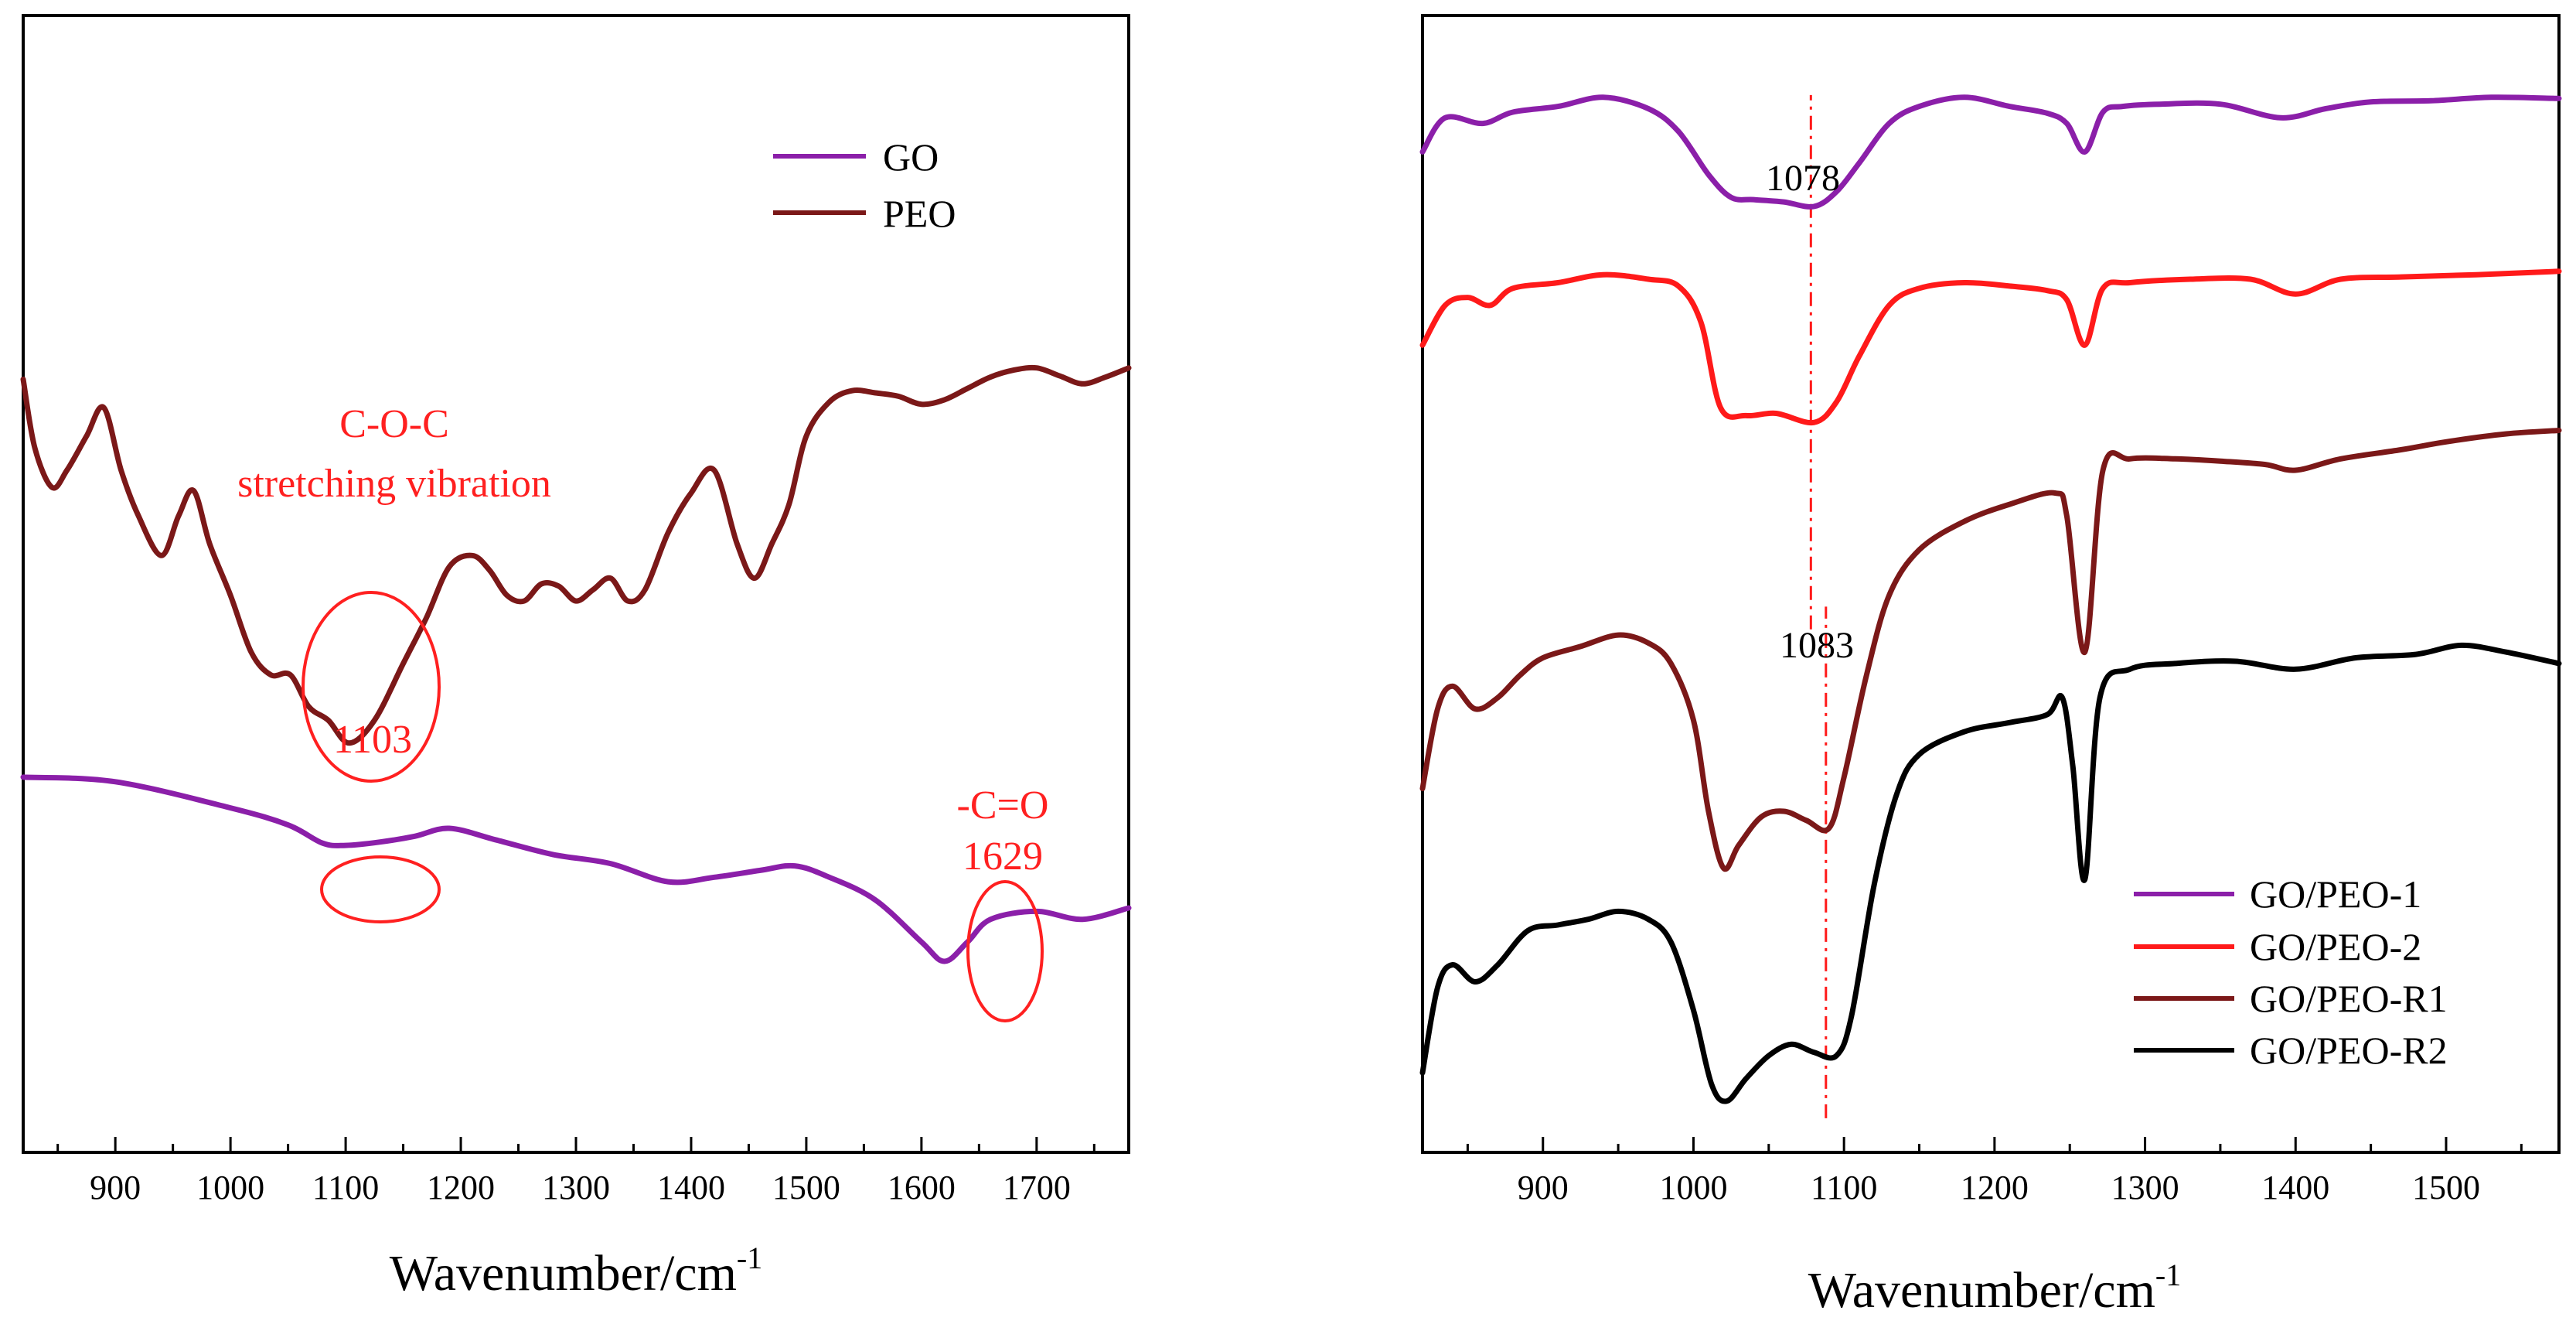 The height and width of the screenshot is (1331, 2576). I want to click on x-tick-label: 1700, so click(1037, 1188).